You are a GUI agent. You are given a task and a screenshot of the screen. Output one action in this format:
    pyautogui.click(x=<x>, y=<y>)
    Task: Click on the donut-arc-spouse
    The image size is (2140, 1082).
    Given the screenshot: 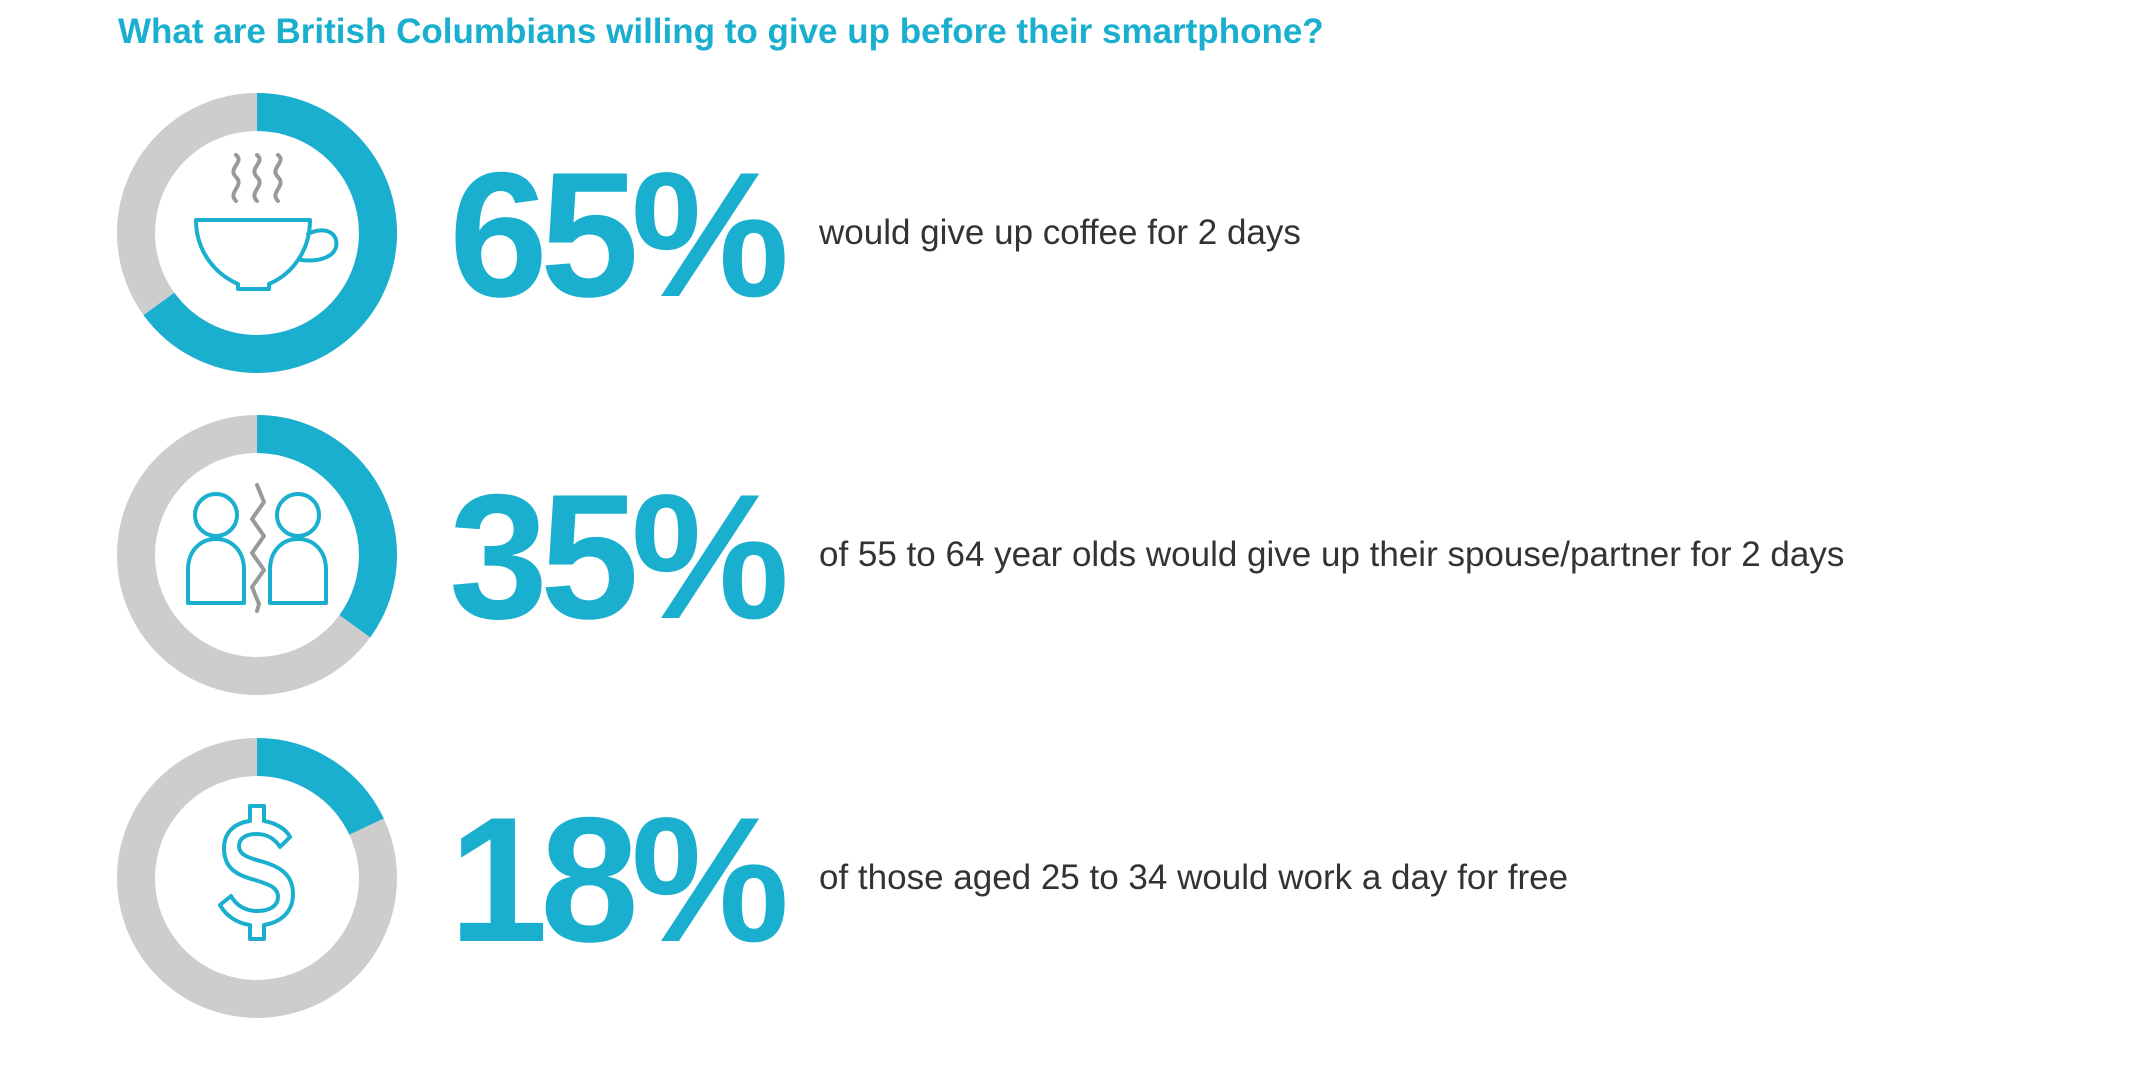 What is the action you would take?
    pyautogui.click(x=257, y=555)
    